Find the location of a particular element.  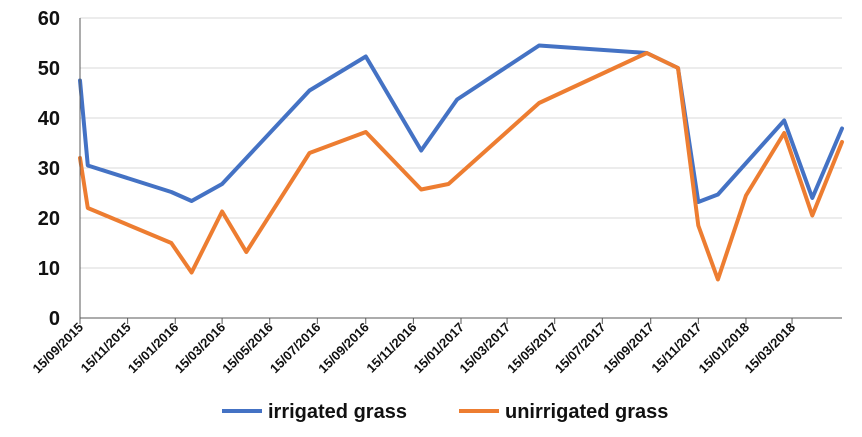

y-tick-label: 20 is located at coordinates (49, 219).